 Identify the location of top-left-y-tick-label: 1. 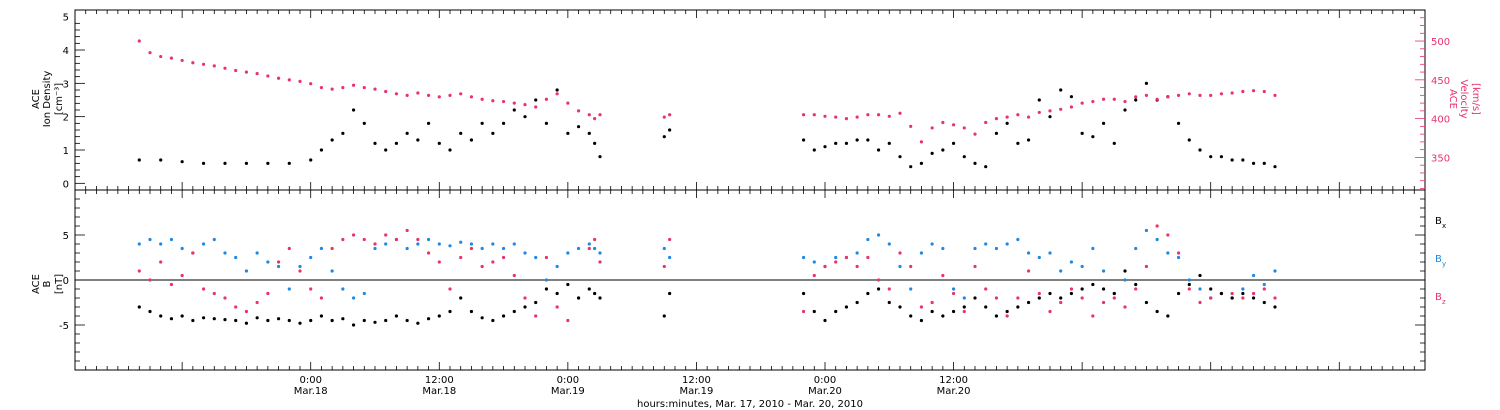
(66, 151).